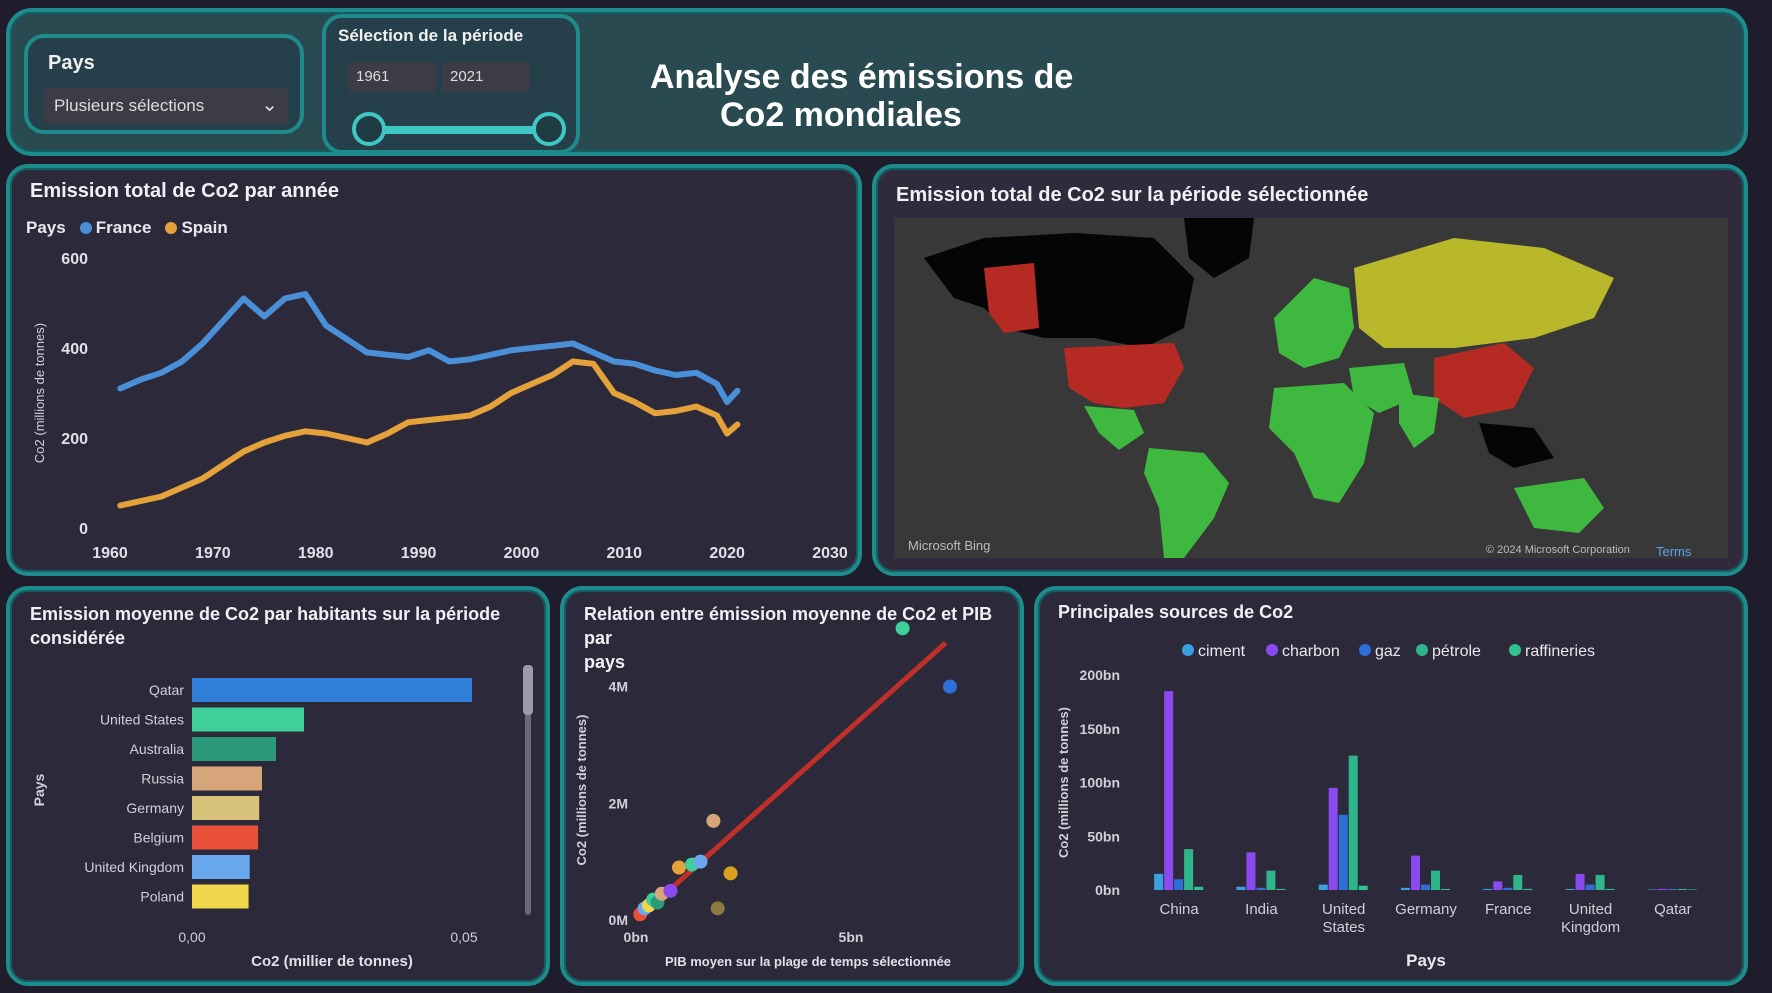  What do you see at coordinates (618, 920) in the screenshot?
I see `y-tick-label: 0M` at bounding box center [618, 920].